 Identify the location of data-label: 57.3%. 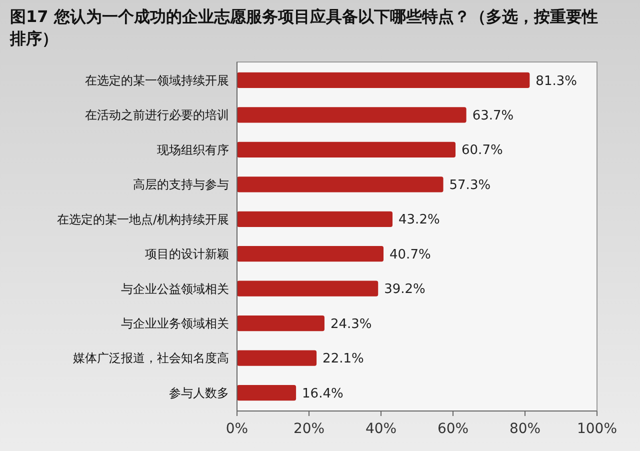
(470, 185).